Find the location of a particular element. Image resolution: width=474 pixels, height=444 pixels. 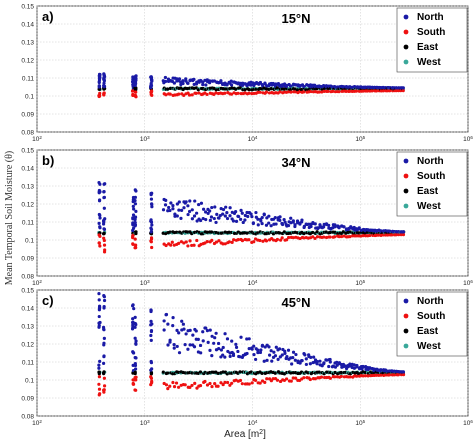

y-tick-label: 0.1 is located at coordinates (29, 381).